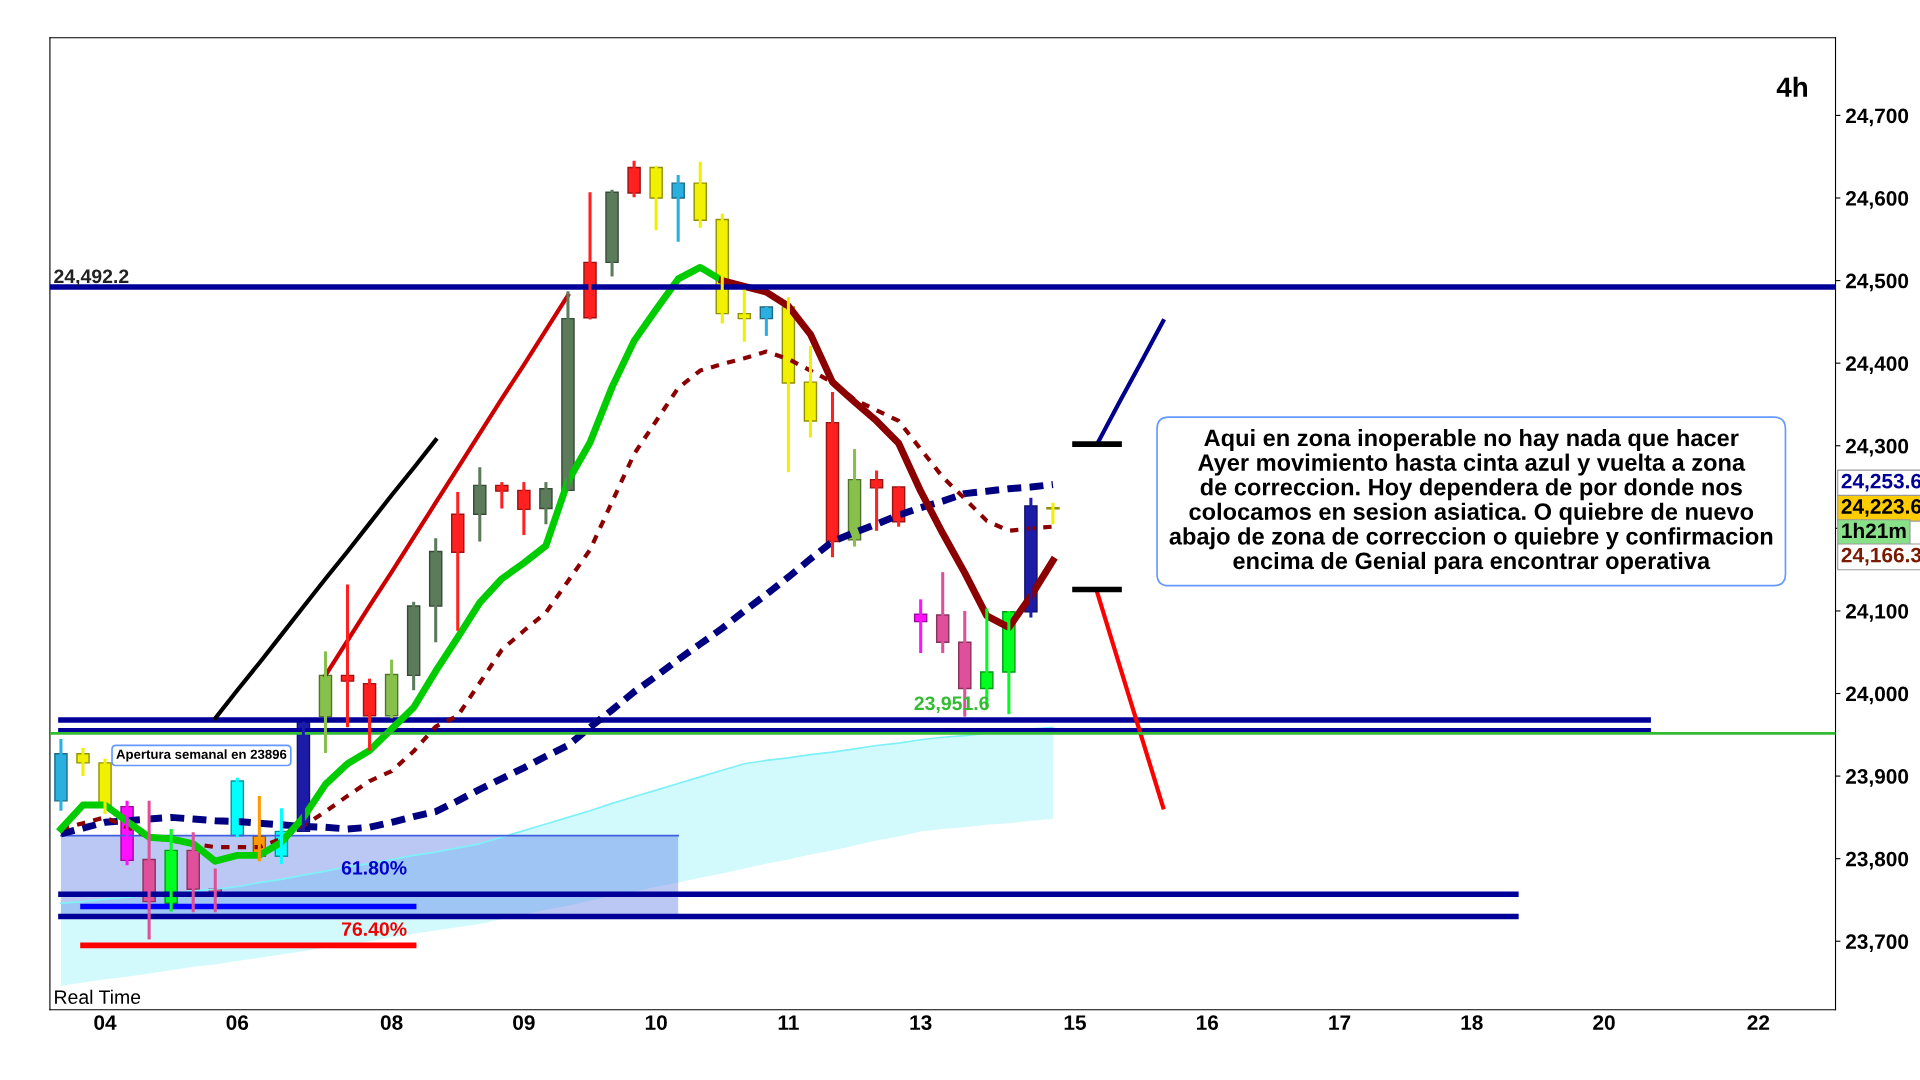 The height and width of the screenshot is (1080, 1920). Describe the element at coordinates (1758, 1022) in the screenshot. I see `x-tick-label: 22` at that location.